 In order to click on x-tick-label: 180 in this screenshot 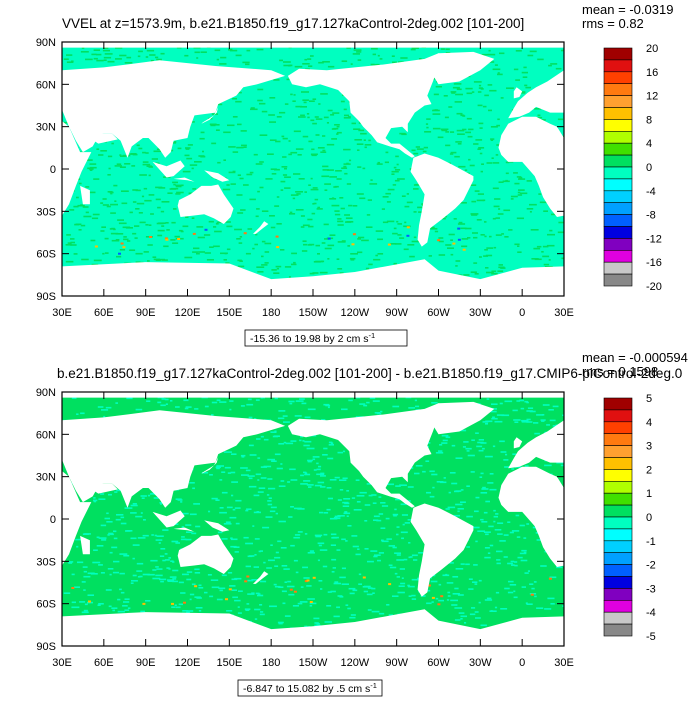, I will do `click(271, 313)`.